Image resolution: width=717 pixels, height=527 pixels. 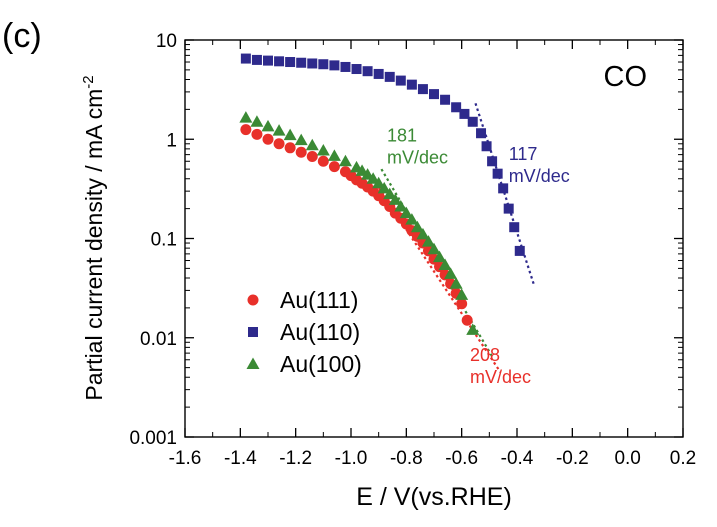 I want to click on tafel-fit-lines, so click(x=454, y=238).